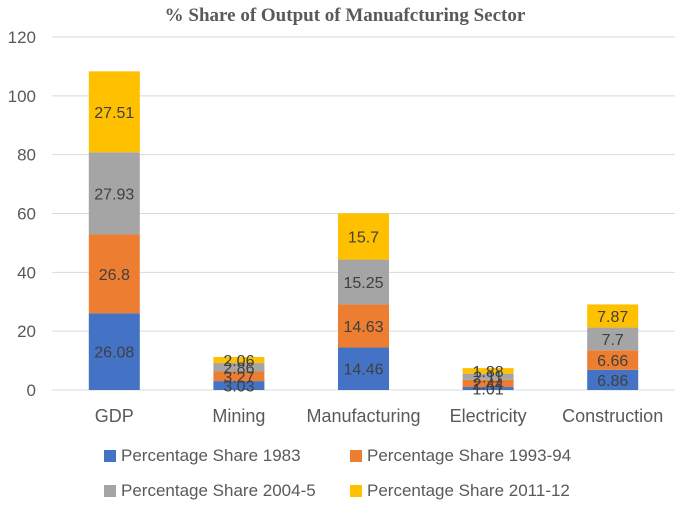  Describe the element at coordinates (26, 214) in the screenshot. I see `y-tick-label: 60` at that location.